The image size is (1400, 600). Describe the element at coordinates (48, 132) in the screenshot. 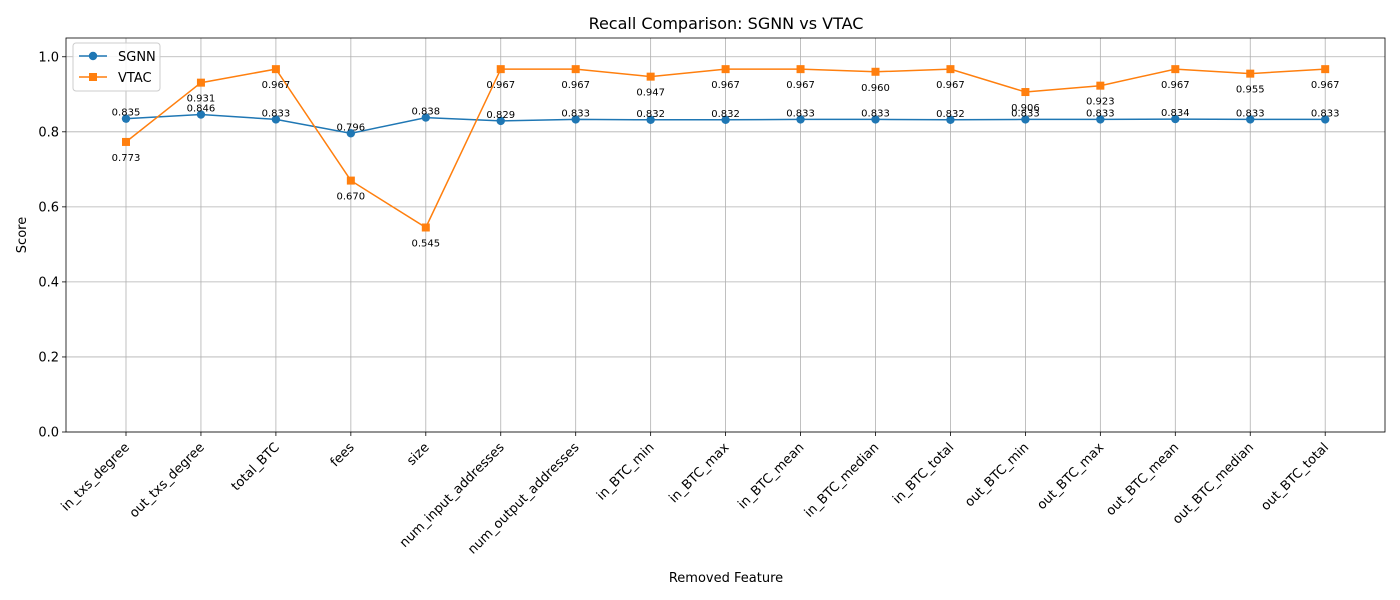

I see `y-tick-label: 0.8` at that location.